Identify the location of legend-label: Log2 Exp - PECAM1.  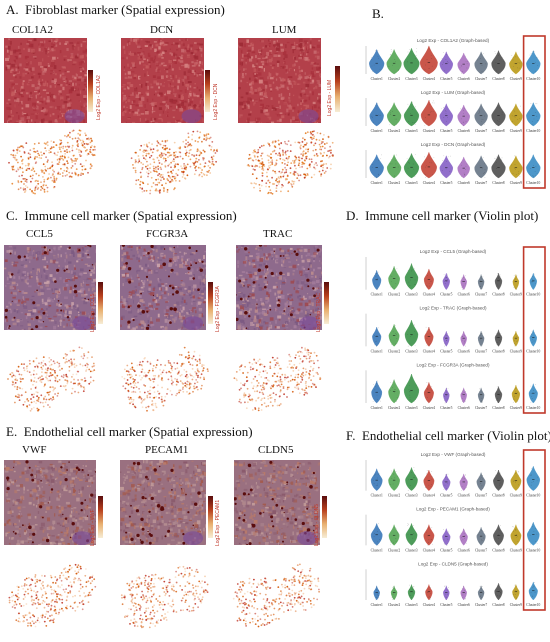
(218, 522).